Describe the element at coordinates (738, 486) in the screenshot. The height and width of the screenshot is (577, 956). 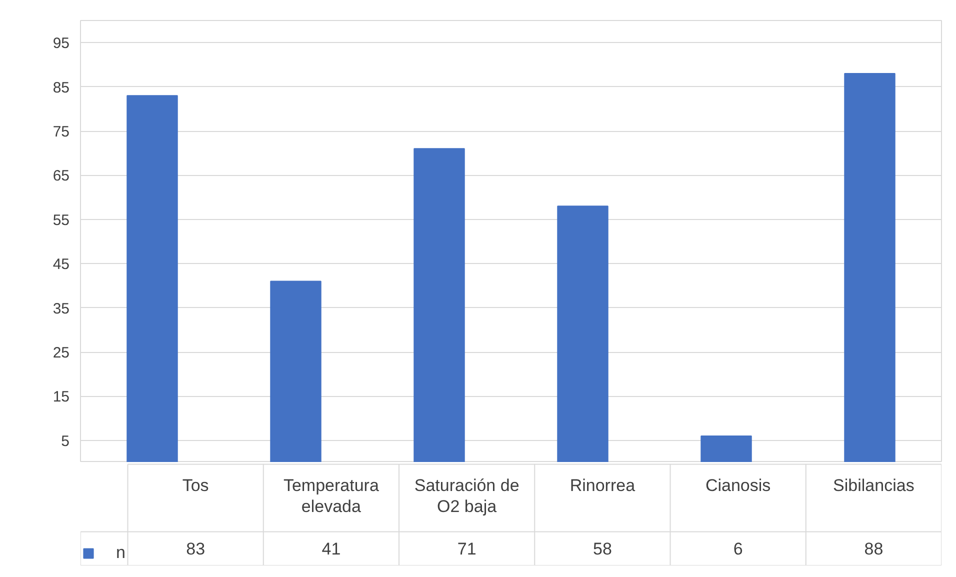
I see `x-tick-label: Cianosis` at that location.